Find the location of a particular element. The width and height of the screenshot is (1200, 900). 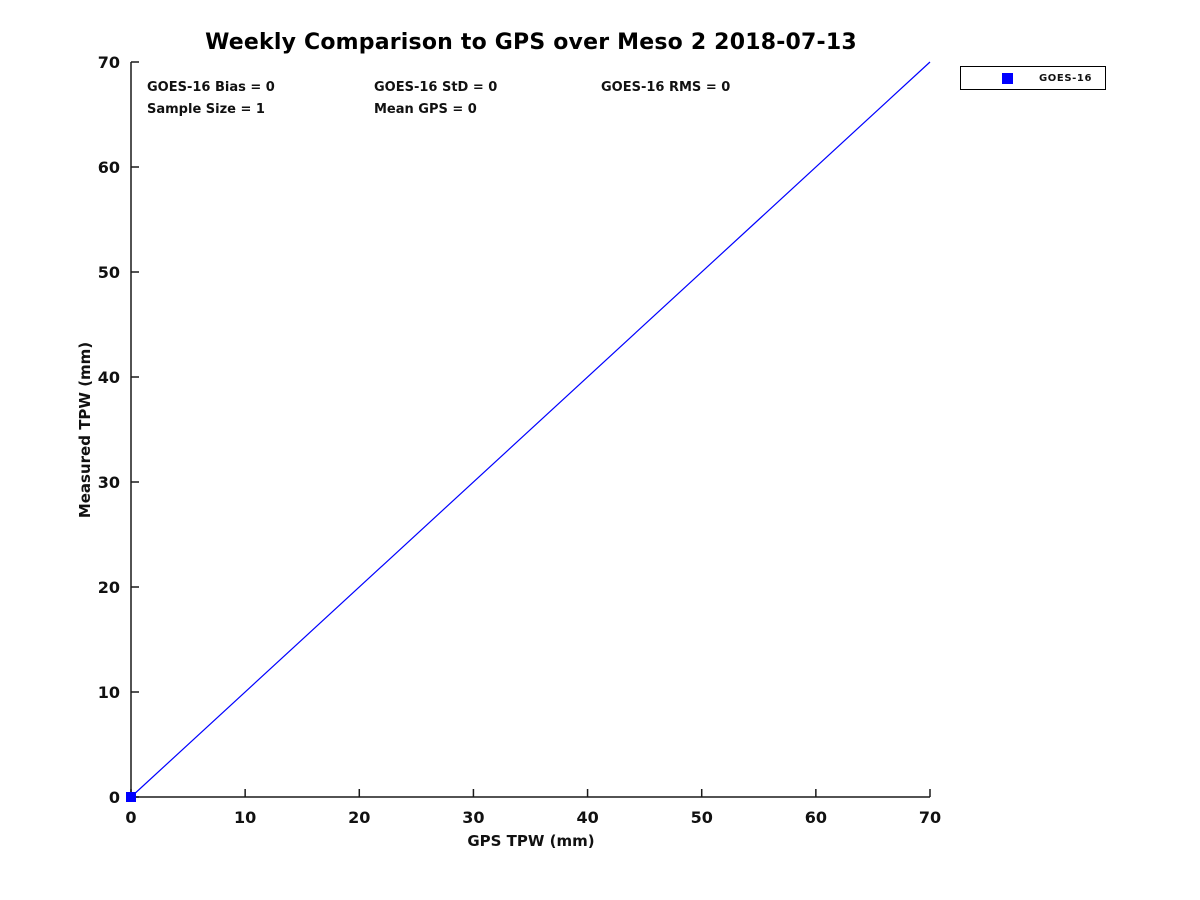

stat-mean-gps: Mean GPS = 0 is located at coordinates (425, 109).